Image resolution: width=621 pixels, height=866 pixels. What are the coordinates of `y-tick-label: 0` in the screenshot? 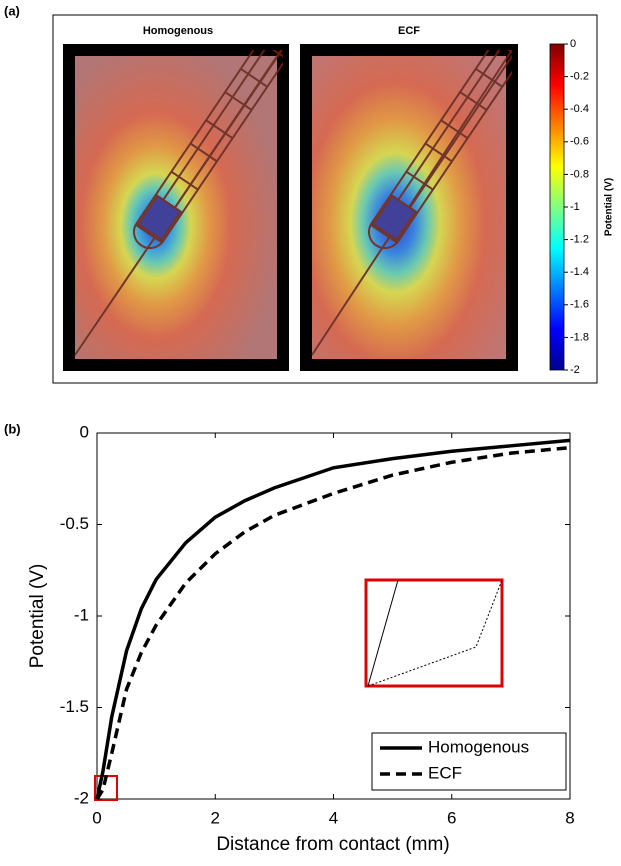 It's located at (84, 431).